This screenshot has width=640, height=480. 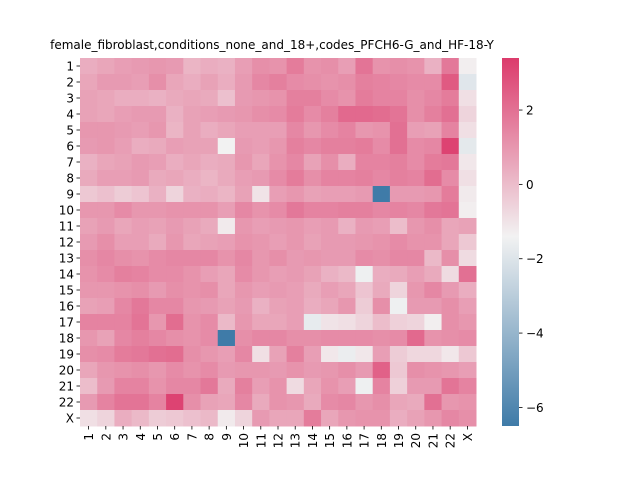 What do you see at coordinates (70, 147) in the screenshot?
I see `y-tick-label: 6` at bounding box center [70, 147].